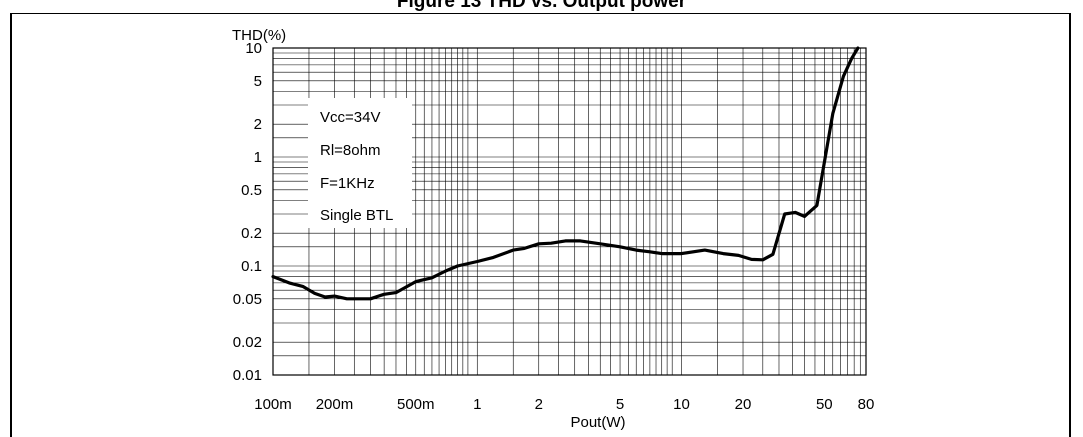 The width and height of the screenshot is (1083, 437). I want to click on y-tick-label: 0.05, so click(247, 299).